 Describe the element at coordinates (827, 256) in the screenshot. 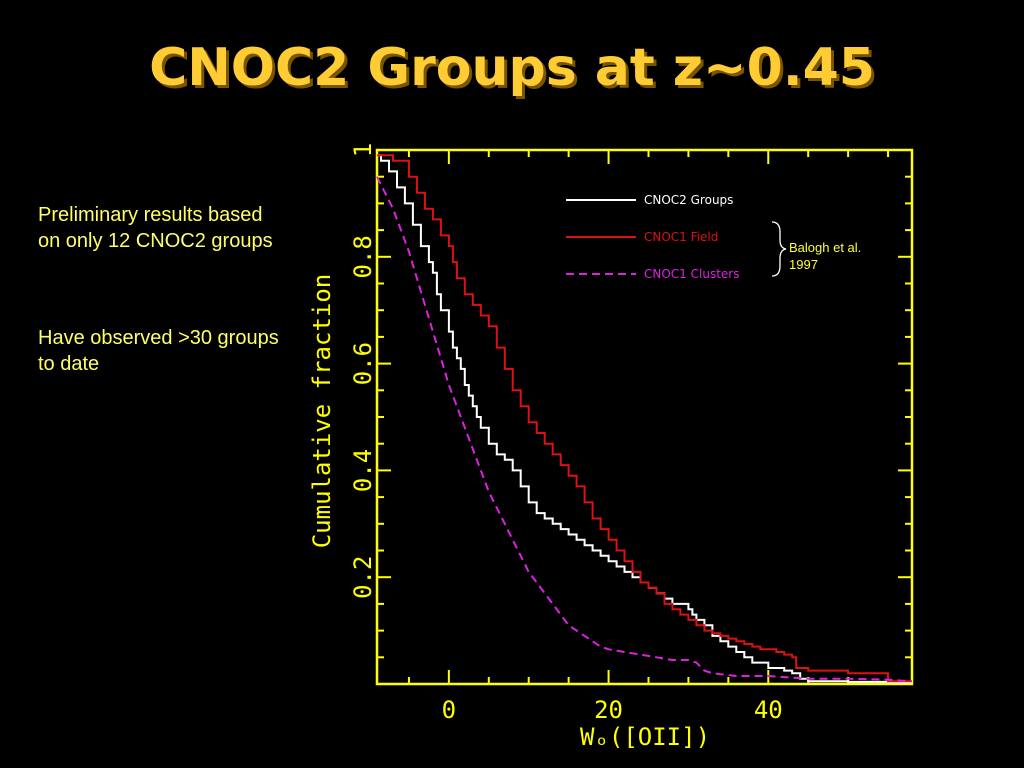

I see `reference-label: Balogh et al. 1997` at that location.